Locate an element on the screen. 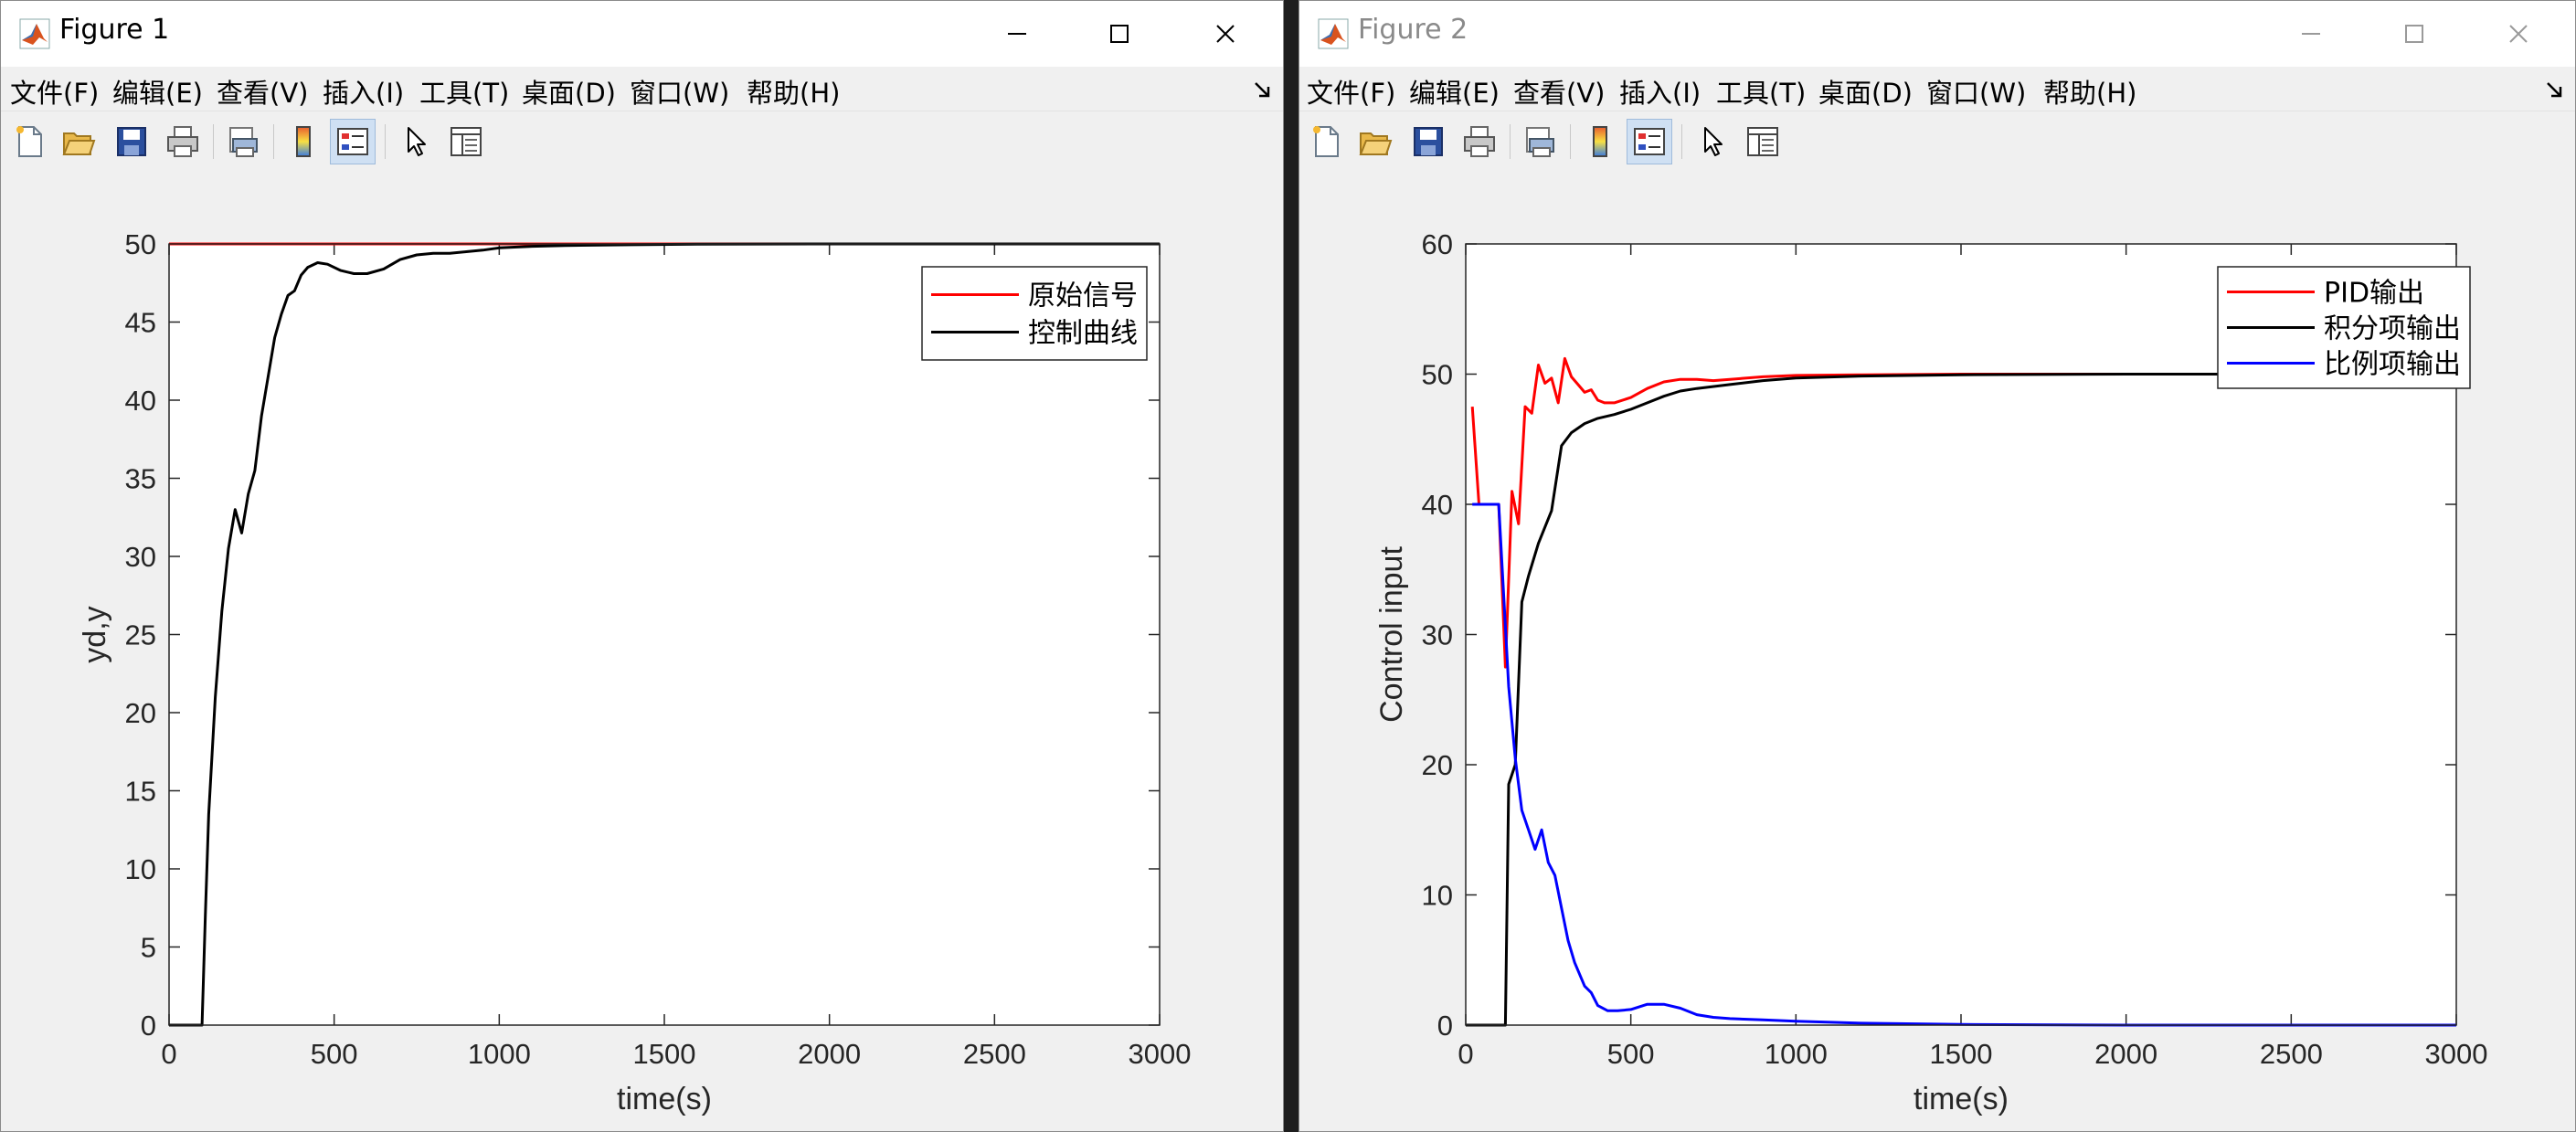 The width and height of the screenshot is (2576, 1132). title-bar: Figure 2 is located at coordinates (1937, 34).